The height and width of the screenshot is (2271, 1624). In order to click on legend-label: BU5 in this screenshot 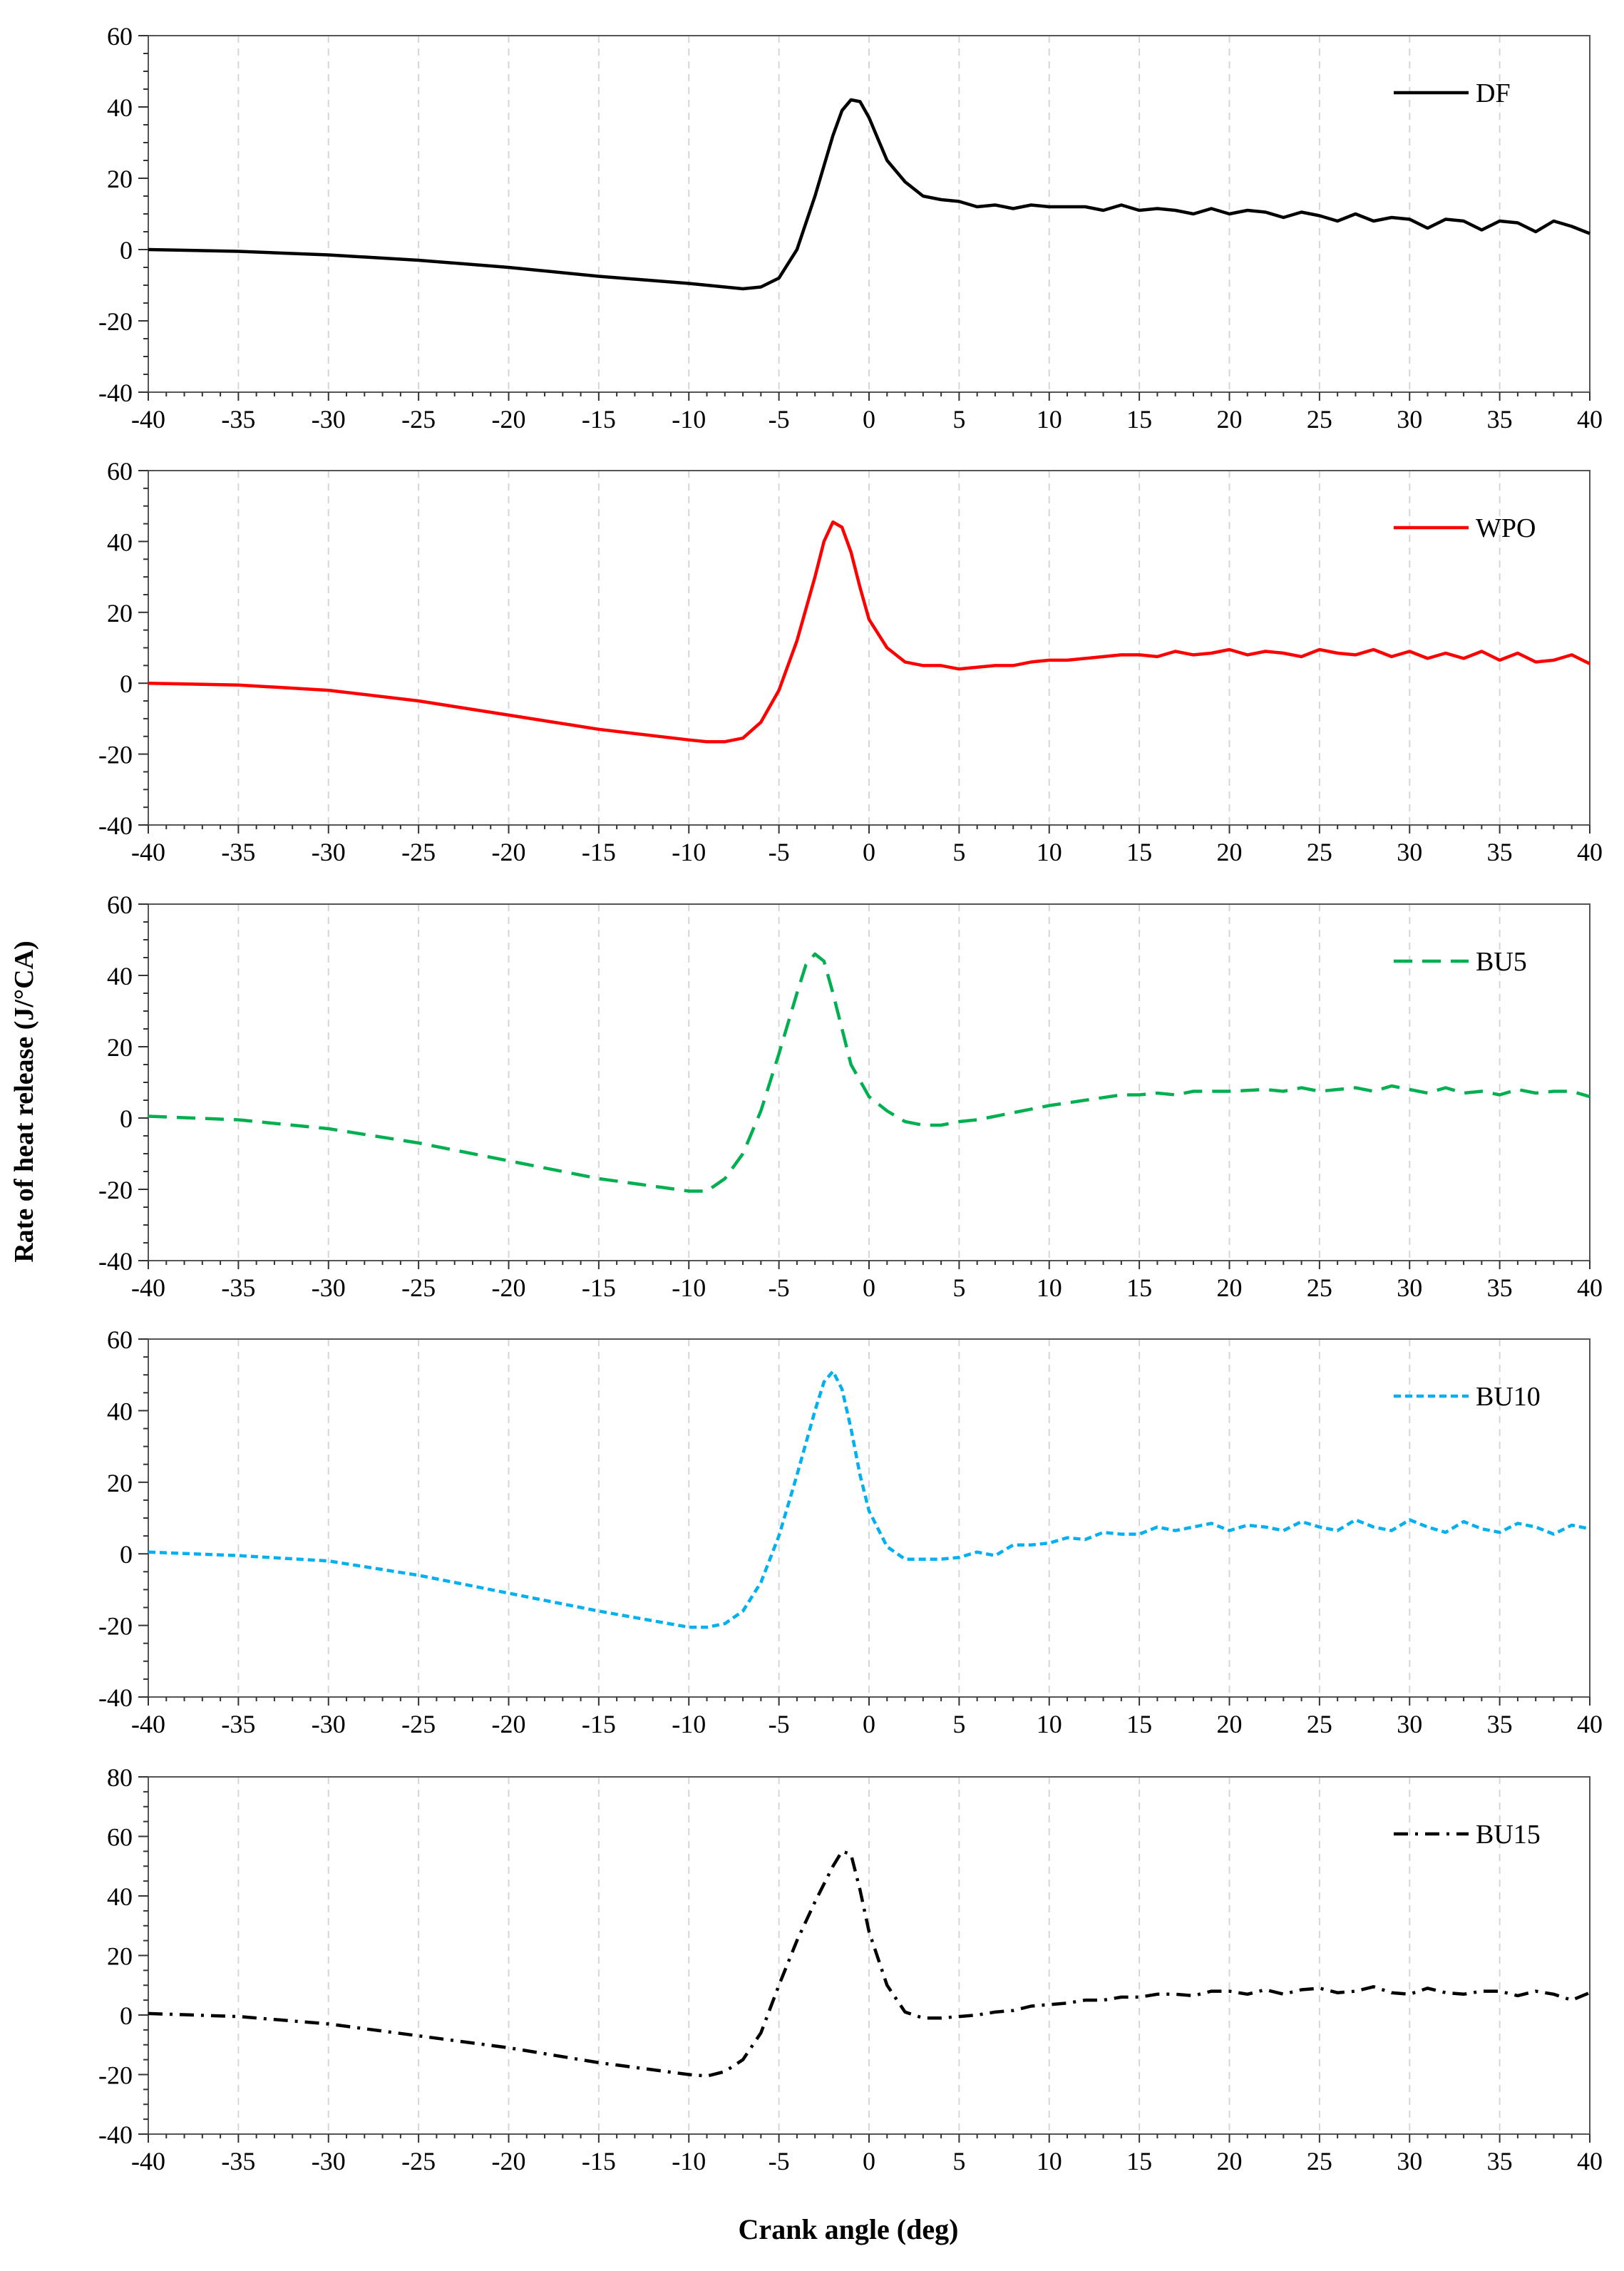, I will do `click(1501, 962)`.